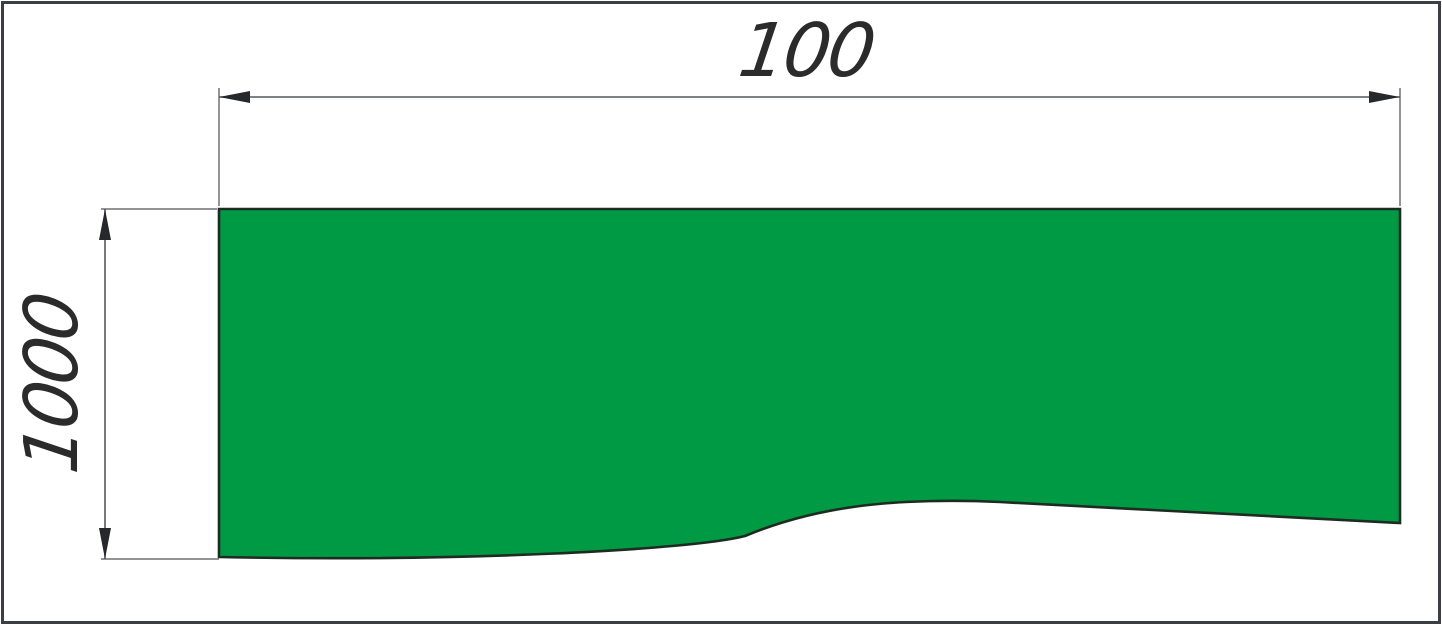 The image size is (1442, 625). Describe the element at coordinates (52, 384) in the screenshot. I see `height-dimension-label: 1000` at that location.